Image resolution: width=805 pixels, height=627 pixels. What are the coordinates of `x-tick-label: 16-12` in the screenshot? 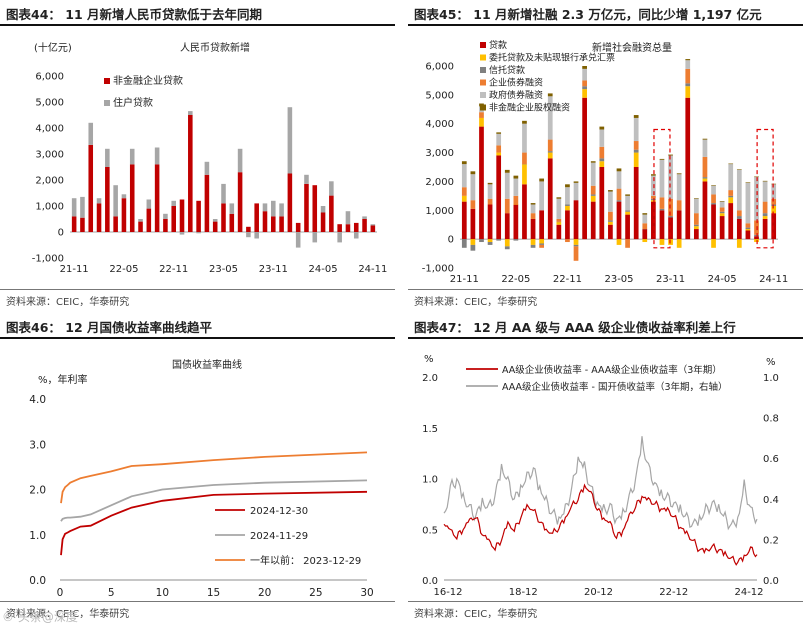 It's located at (447, 592).